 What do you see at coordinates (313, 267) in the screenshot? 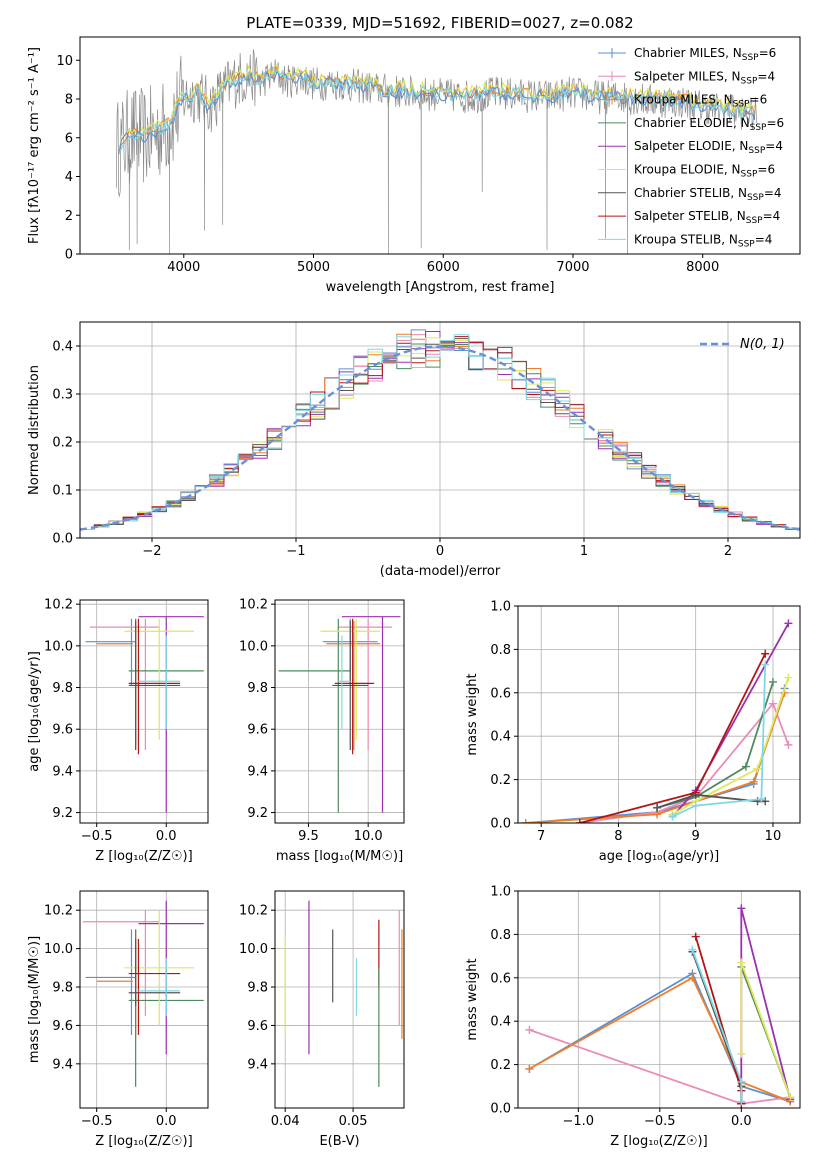
I see `x-tick-label: 5000` at bounding box center [313, 267].